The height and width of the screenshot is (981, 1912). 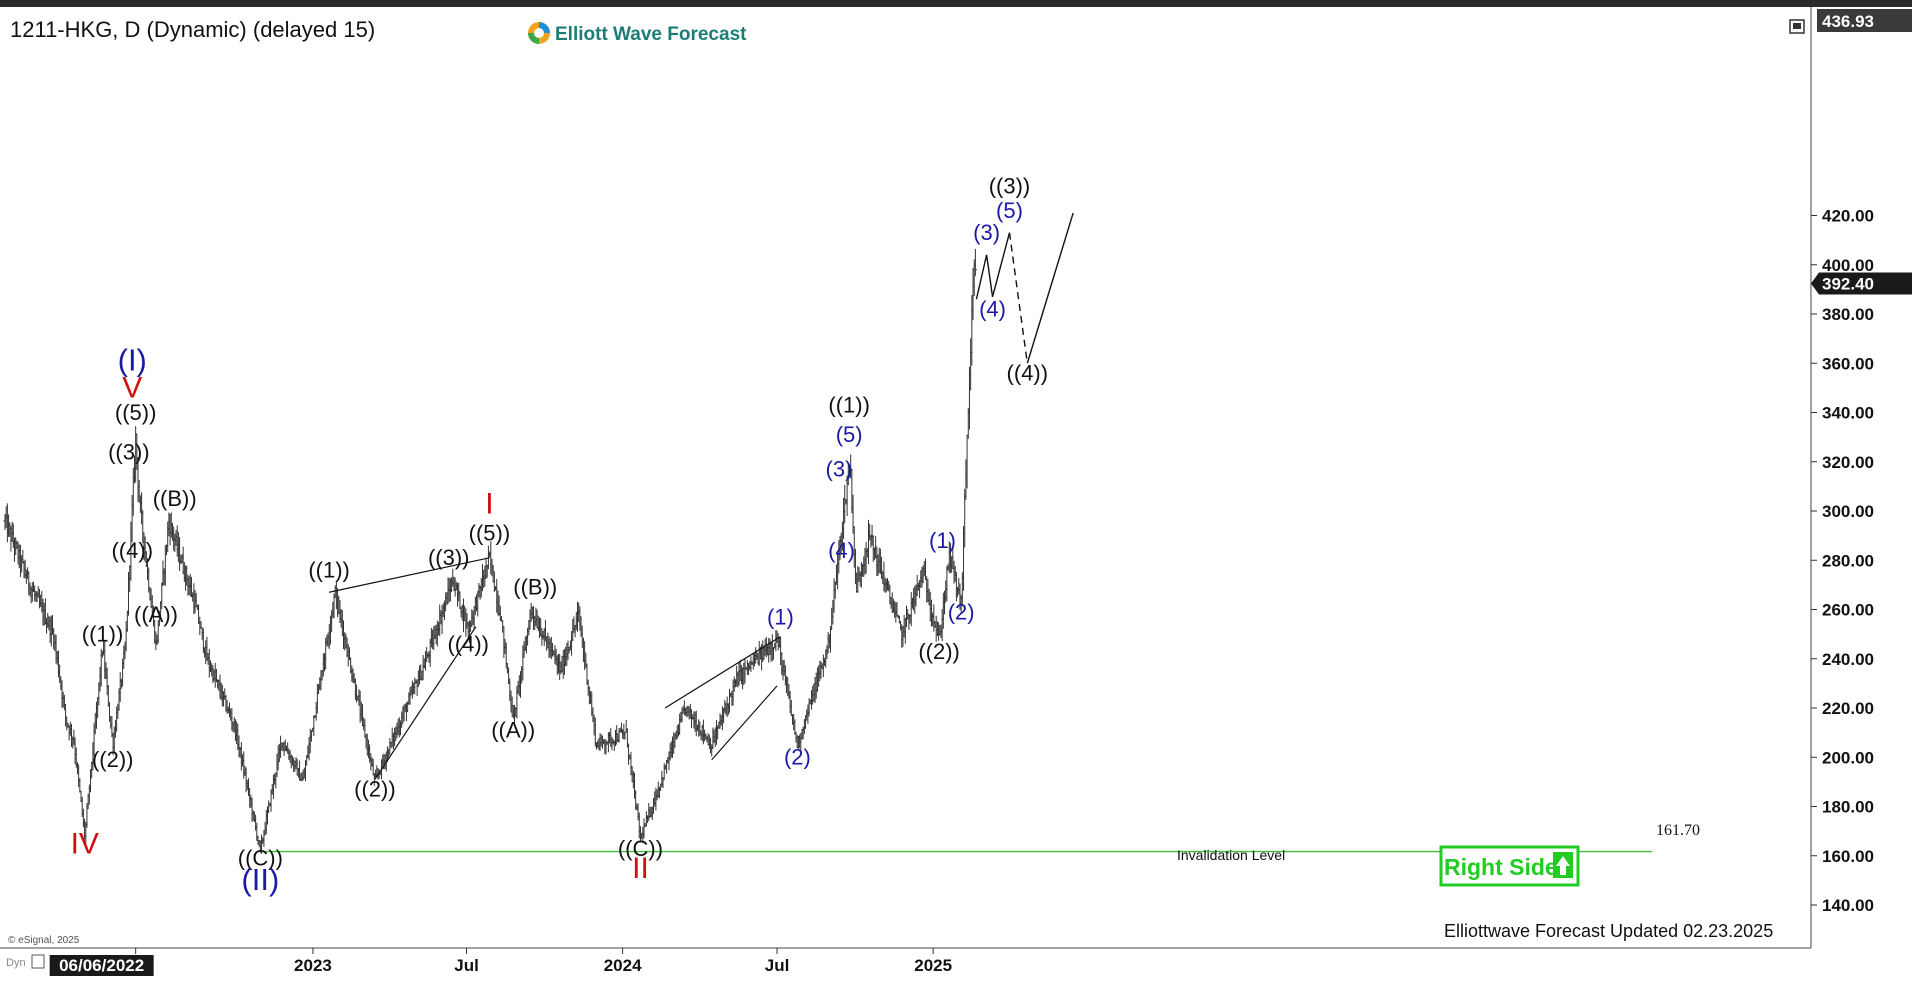 I want to click on copyright-text: © eSignal, 2025, so click(x=44, y=940).